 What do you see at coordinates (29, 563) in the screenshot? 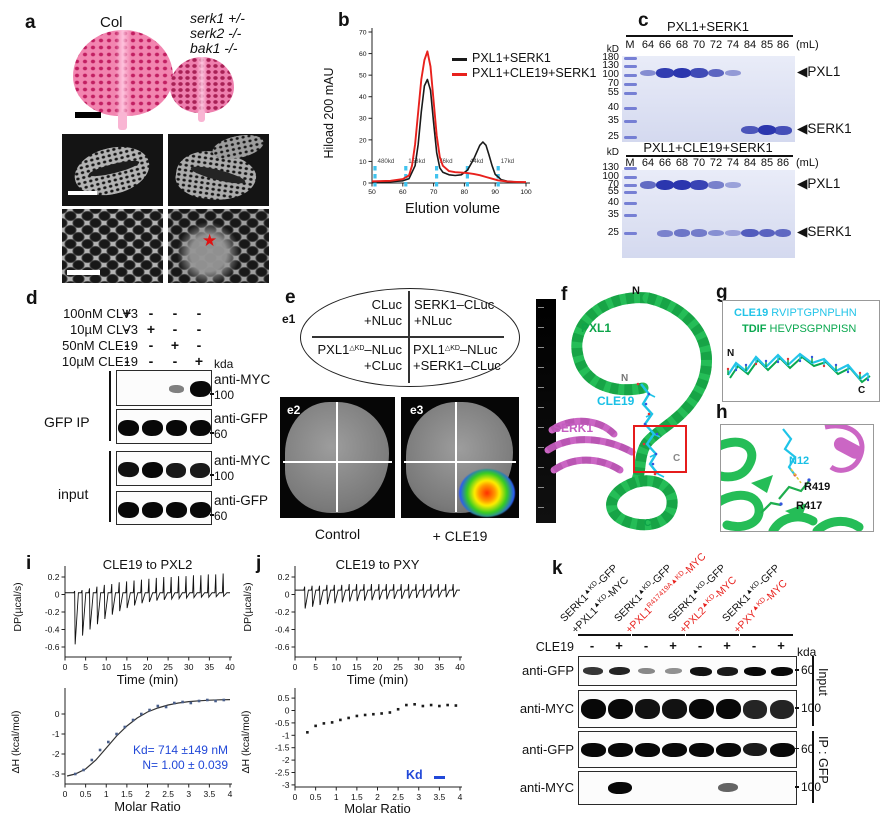
I see `panel-i-label: i` at bounding box center [29, 563].